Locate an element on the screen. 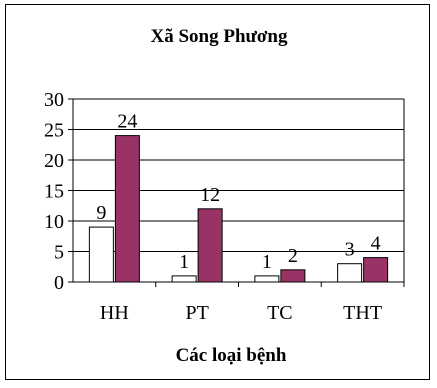 Image resolution: width=437 pixels, height=388 pixels. data-label: 2 is located at coordinates (293, 256).